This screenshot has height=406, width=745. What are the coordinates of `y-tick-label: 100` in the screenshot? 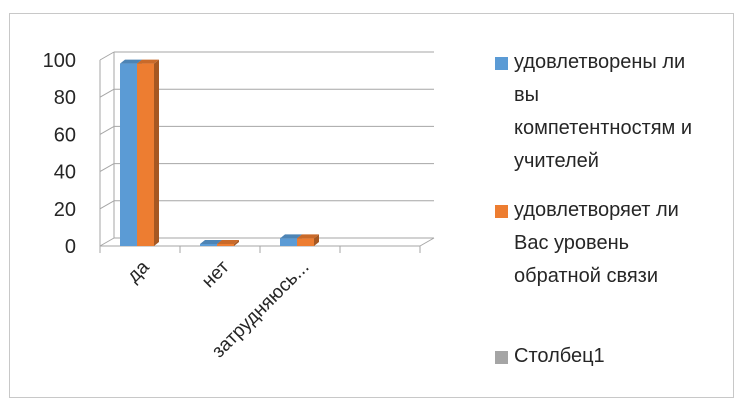 It's located at (59, 61).